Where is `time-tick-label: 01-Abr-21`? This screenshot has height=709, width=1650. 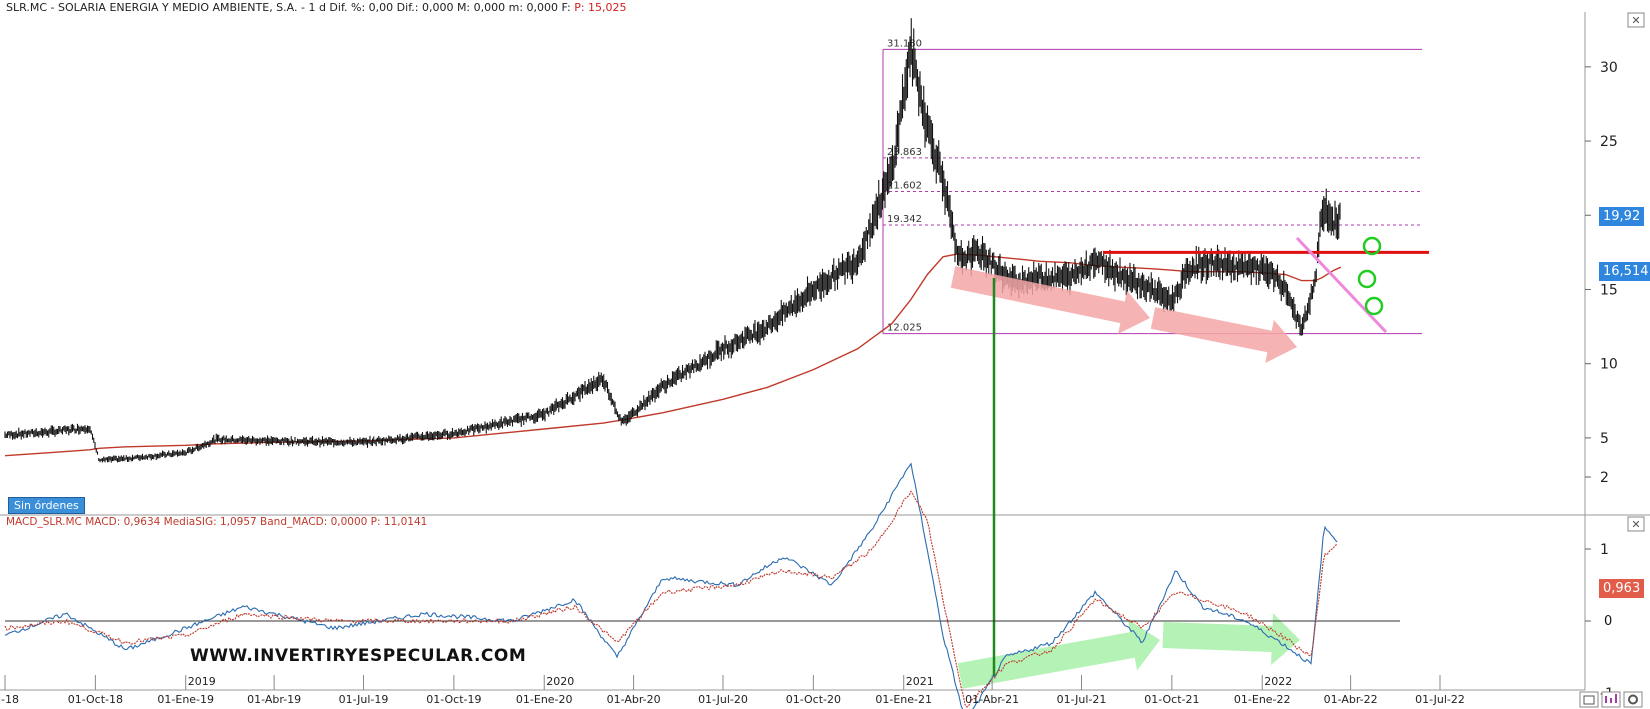
time-tick-label: 01-Abr-21 is located at coordinates (992, 699).